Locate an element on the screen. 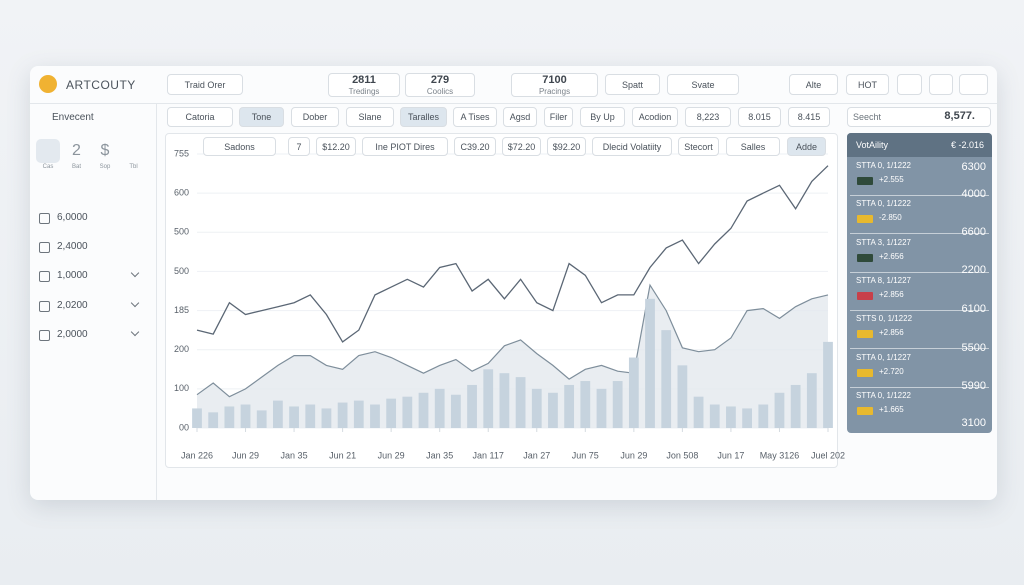 This screenshot has width=1024, height=585. sidebar-item: 2,0200 is located at coordinates (72, 305).